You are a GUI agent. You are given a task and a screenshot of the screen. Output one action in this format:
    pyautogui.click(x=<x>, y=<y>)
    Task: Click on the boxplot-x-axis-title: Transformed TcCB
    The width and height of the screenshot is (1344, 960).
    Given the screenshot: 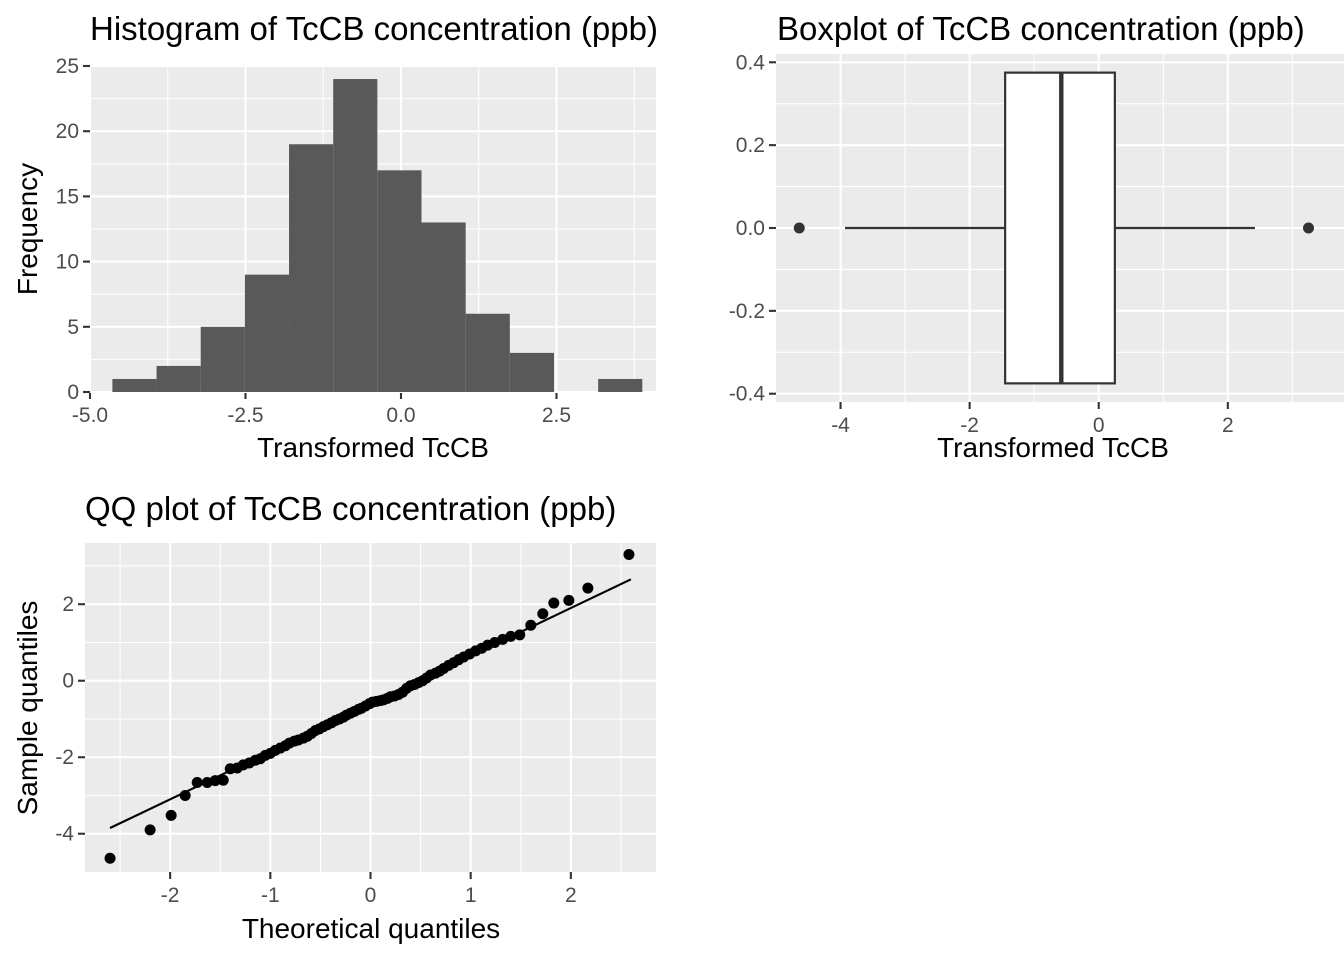 What is the action you would take?
    pyautogui.click(x=1053, y=447)
    